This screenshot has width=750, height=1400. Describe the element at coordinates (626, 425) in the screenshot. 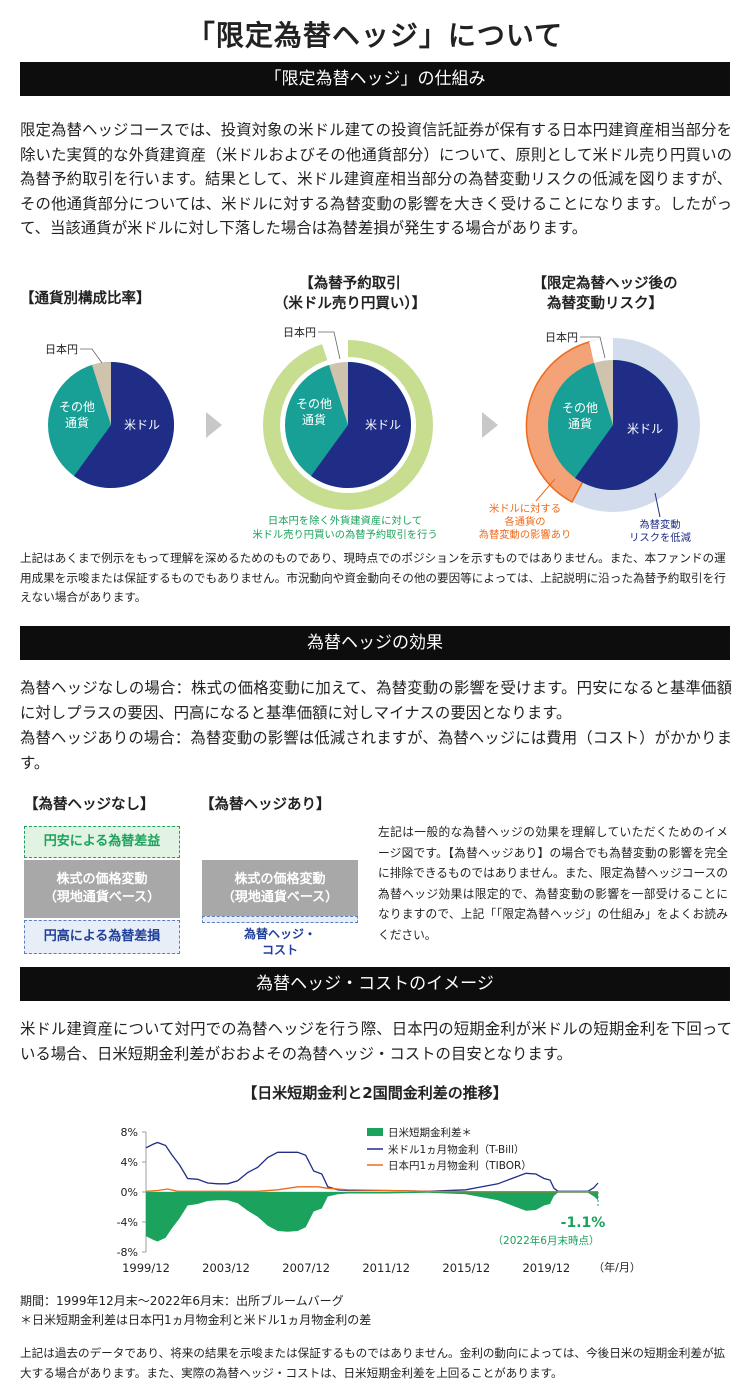

I see `pie3-usd-slice` at that location.